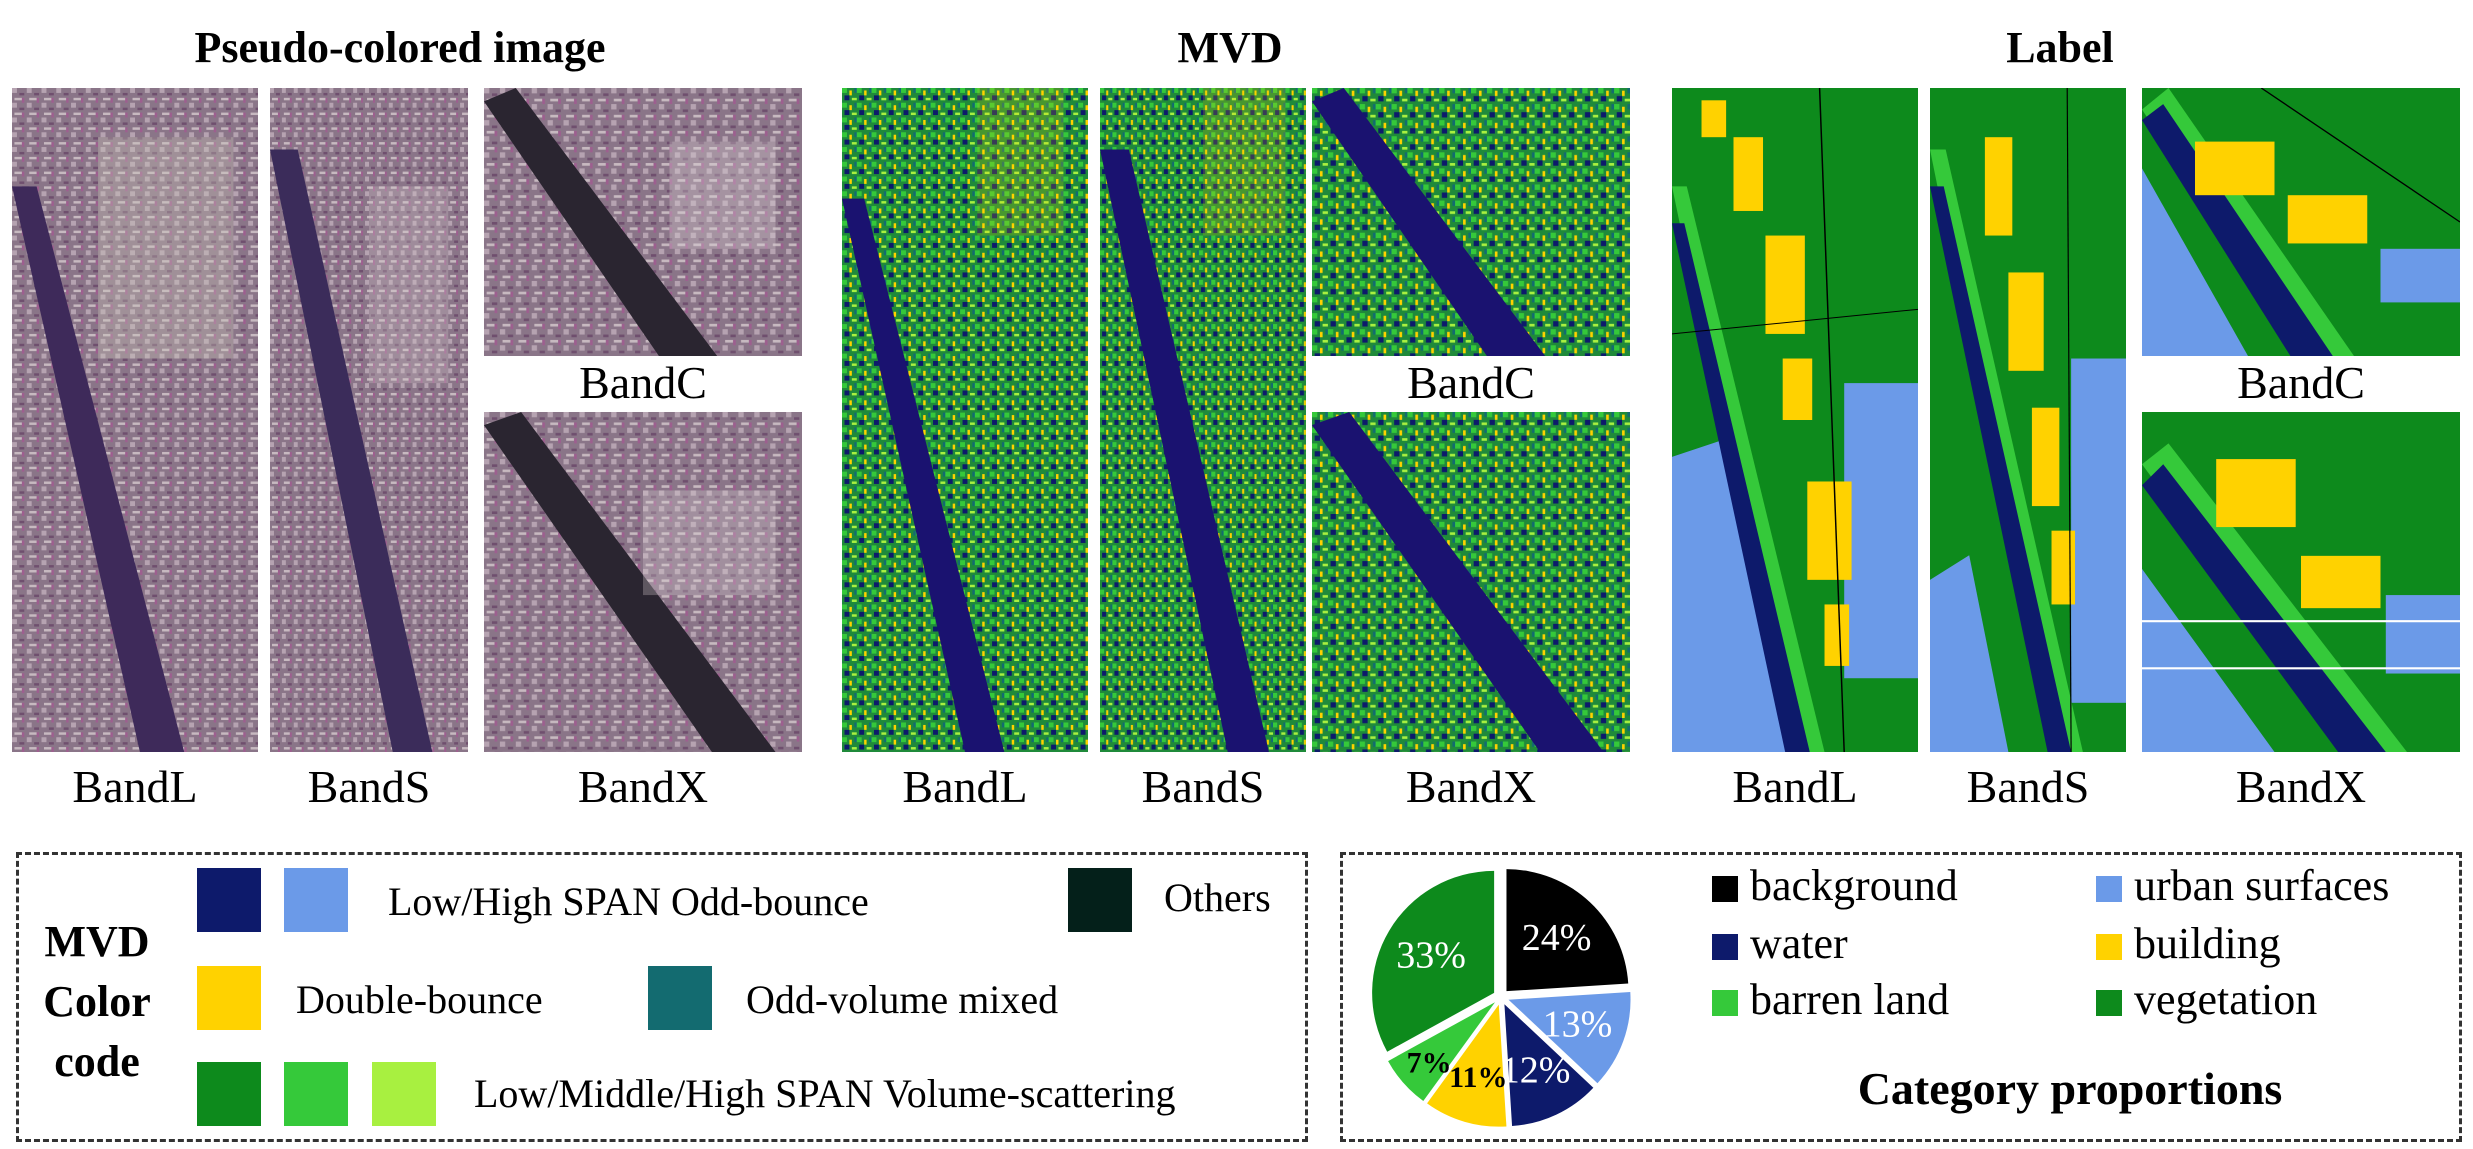  Describe the element at coordinates (1100, 900) in the screenshot. I see `others-swatch` at that location.